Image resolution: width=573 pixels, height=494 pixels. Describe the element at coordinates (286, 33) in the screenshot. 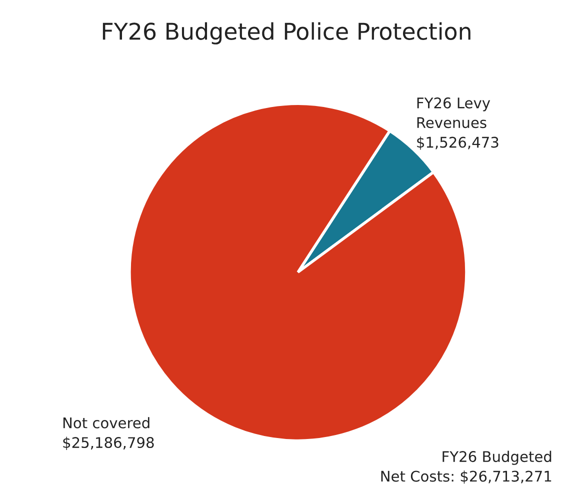

I see `chart-title: FY26 Budgeted Police Protection` at that location.